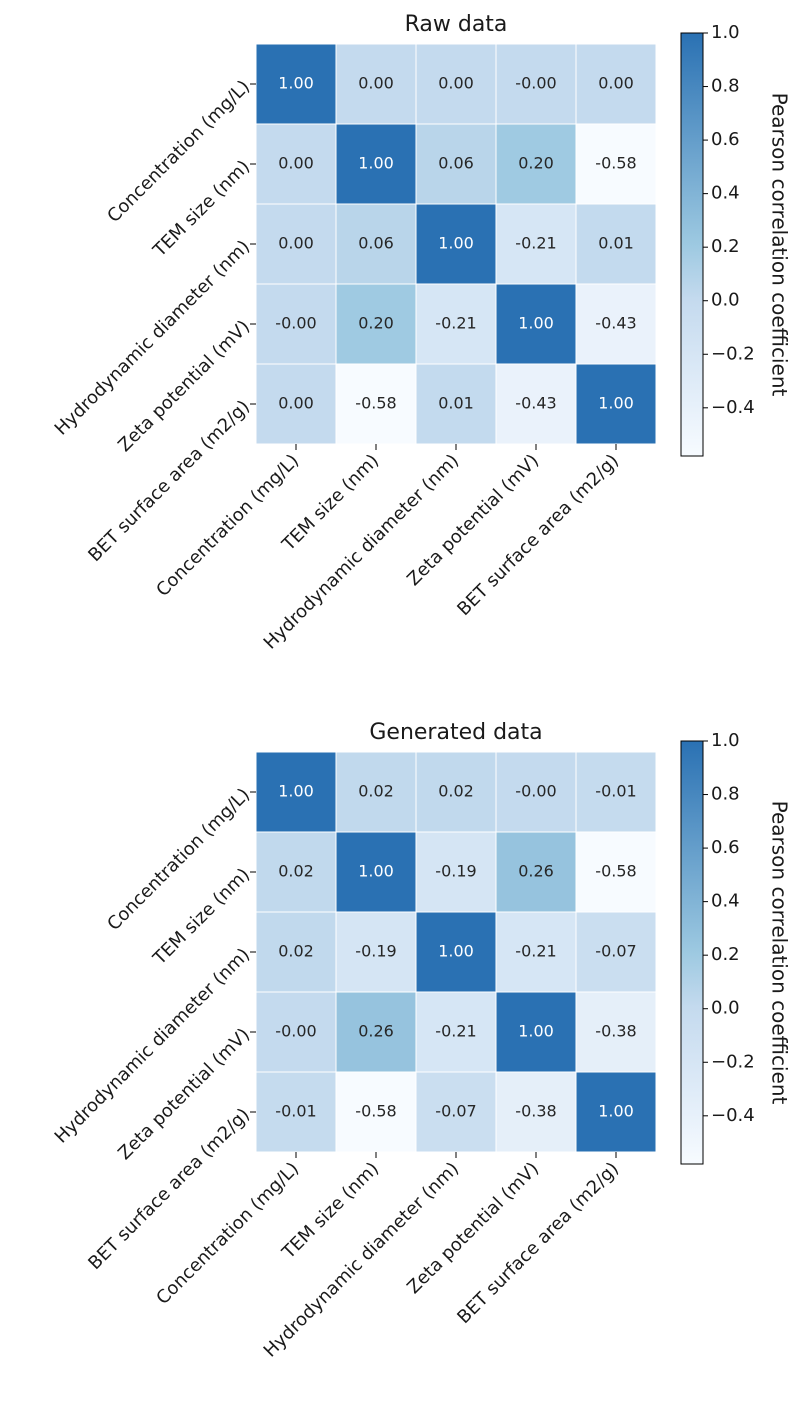  I want to click on cell-label: -0.01, so click(295, 1111).